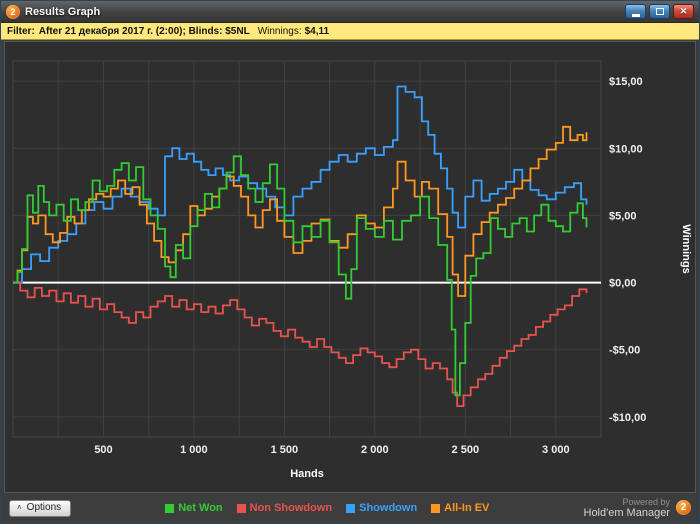 The image size is (700, 524). I want to click on close-icon: ✕, so click(683, 11).